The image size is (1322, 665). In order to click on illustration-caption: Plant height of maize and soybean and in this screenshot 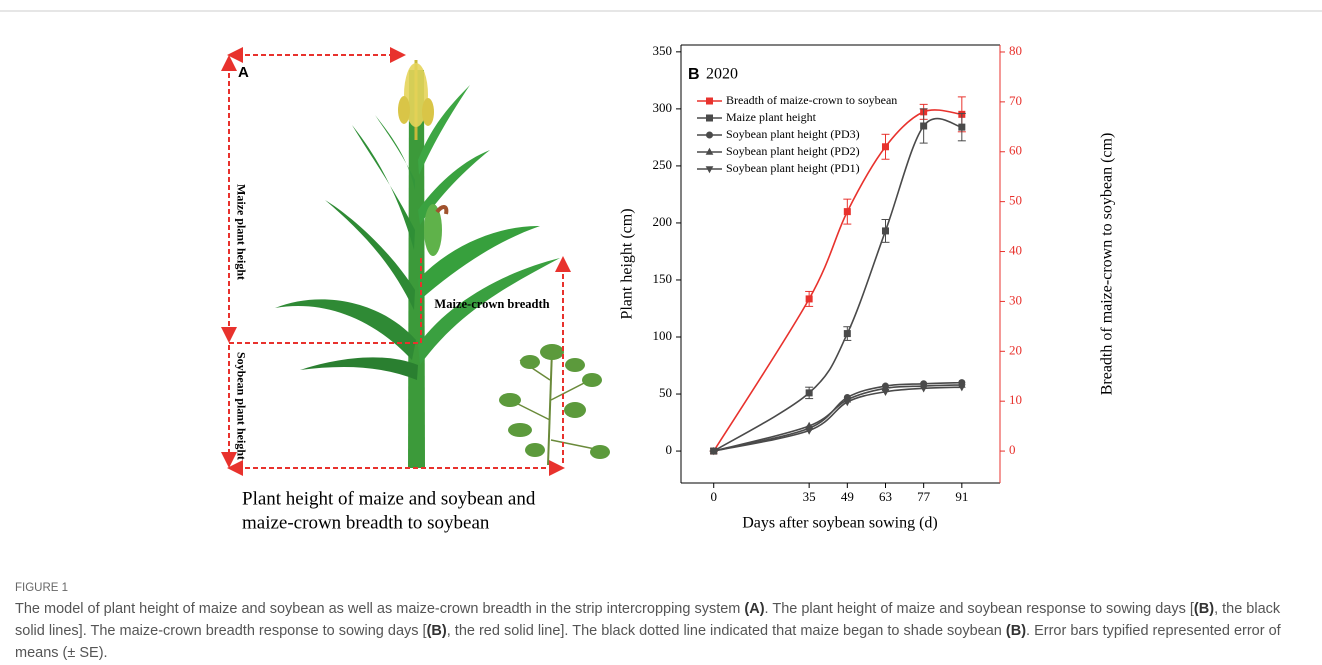, I will do `click(389, 498)`.